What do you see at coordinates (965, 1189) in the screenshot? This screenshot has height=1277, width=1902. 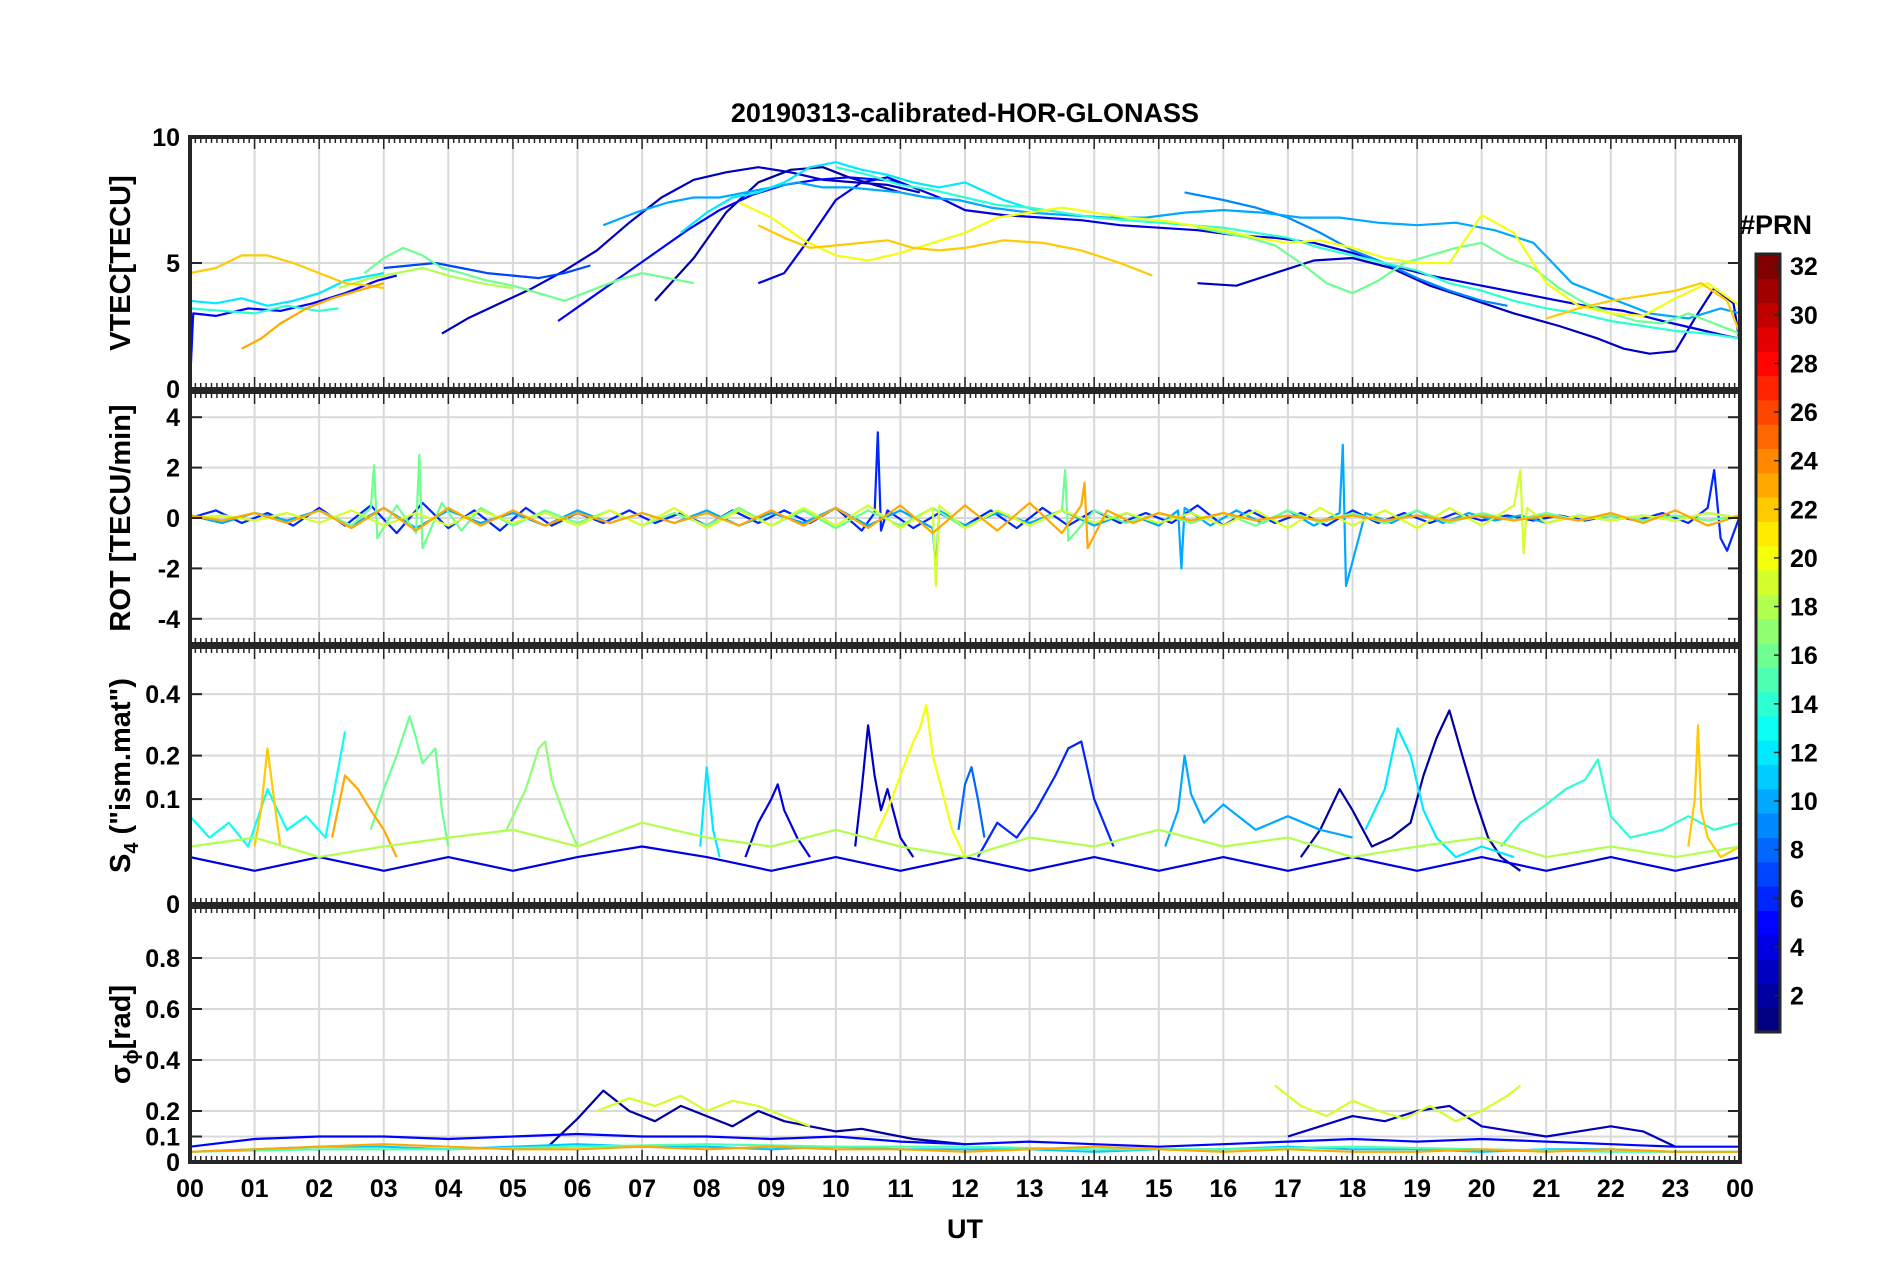 I see `x-tick-label: 12` at bounding box center [965, 1189].